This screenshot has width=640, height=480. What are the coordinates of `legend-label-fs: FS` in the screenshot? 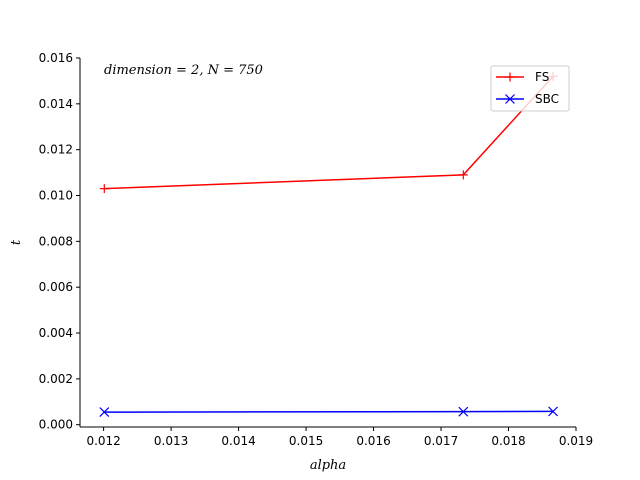 It's located at (542, 77).